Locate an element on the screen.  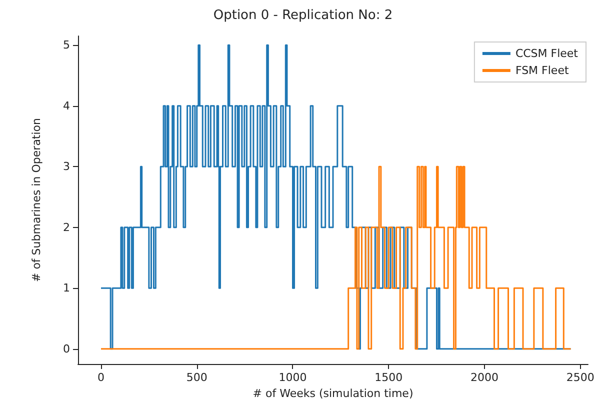
y-tick-label: 5 is located at coordinates (66, 45).